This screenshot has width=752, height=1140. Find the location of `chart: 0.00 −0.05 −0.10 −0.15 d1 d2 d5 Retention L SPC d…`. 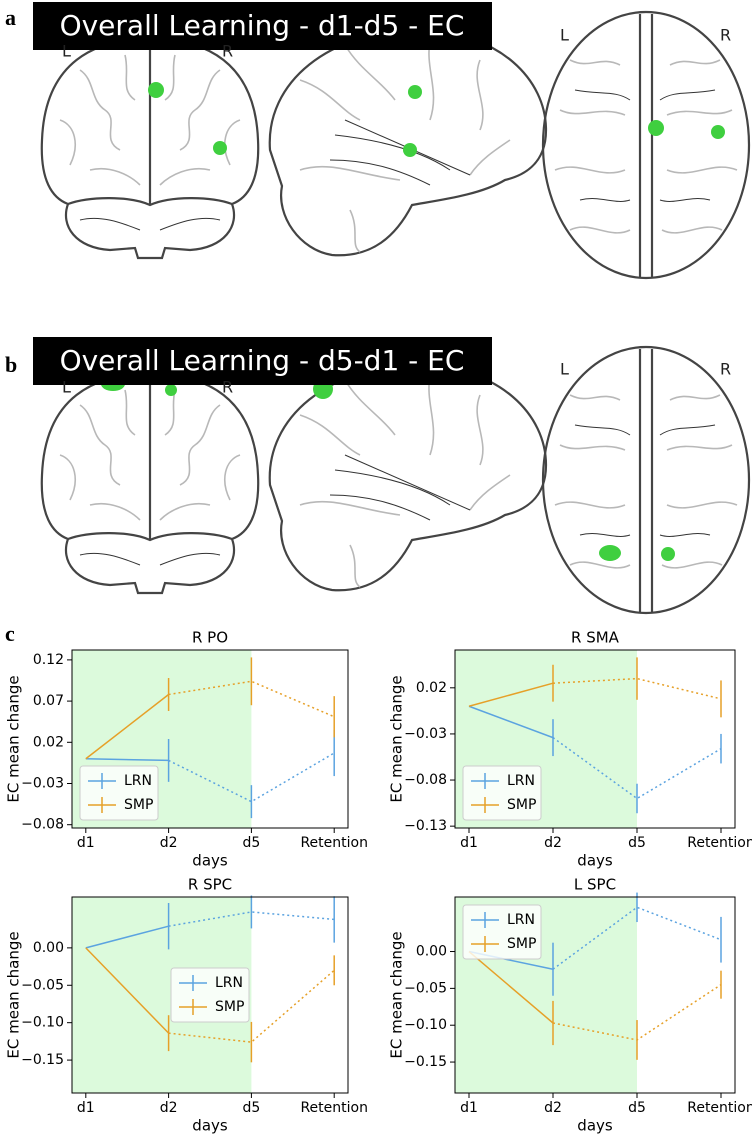

chart: 0.00 −0.05 −0.10 −0.15 d1 d2 d5 Retention L SPC d… is located at coordinates (570, 1005).